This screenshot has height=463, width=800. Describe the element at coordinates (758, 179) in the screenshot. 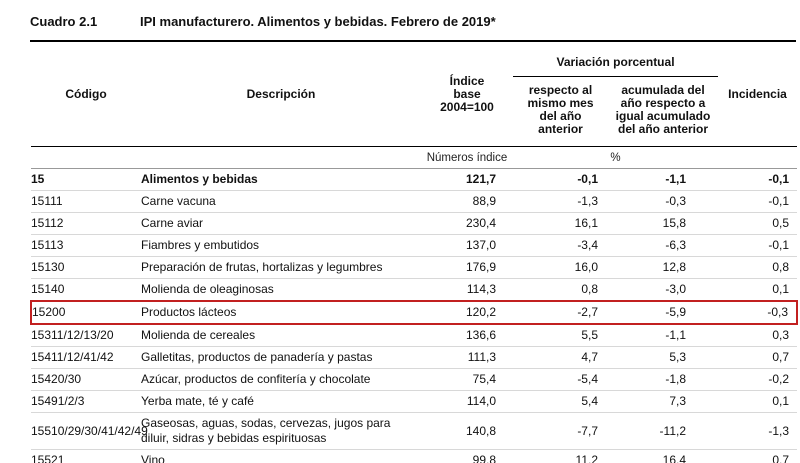

I see `cell-incidence: -0,1` at that location.